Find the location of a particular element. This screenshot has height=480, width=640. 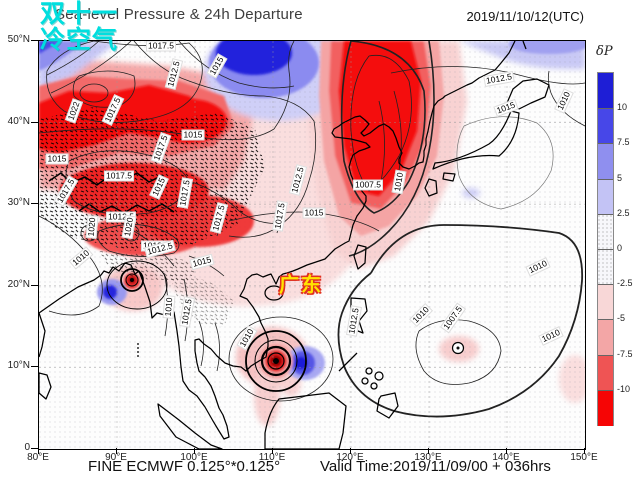

lon-tick-label: 110°E is located at coordinates (272, 457).